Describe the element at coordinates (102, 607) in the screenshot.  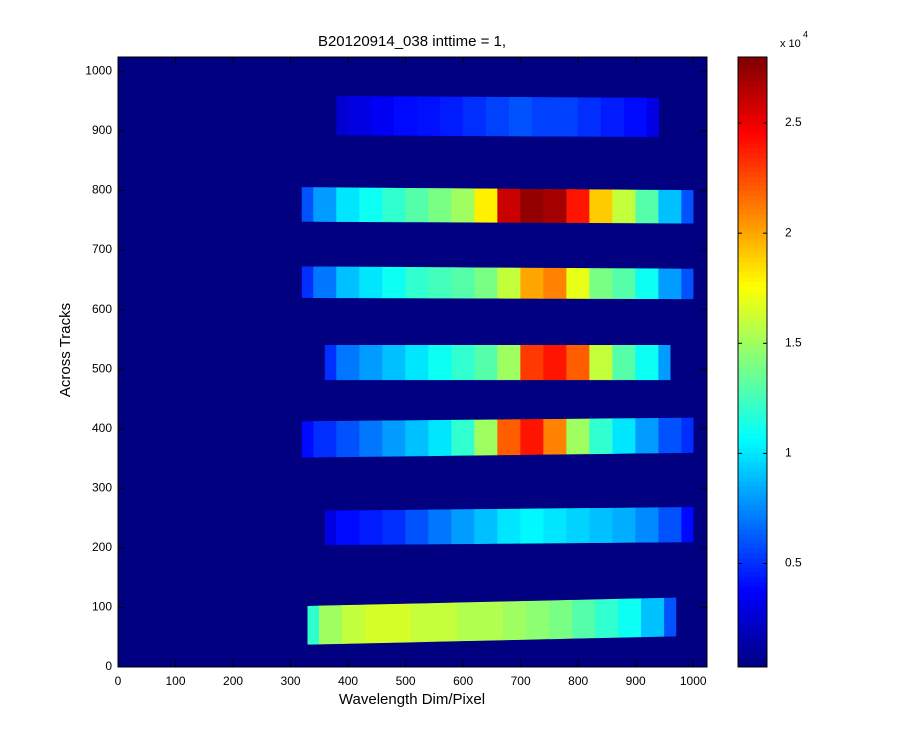
I see `y-tick-label: 100` at that location.